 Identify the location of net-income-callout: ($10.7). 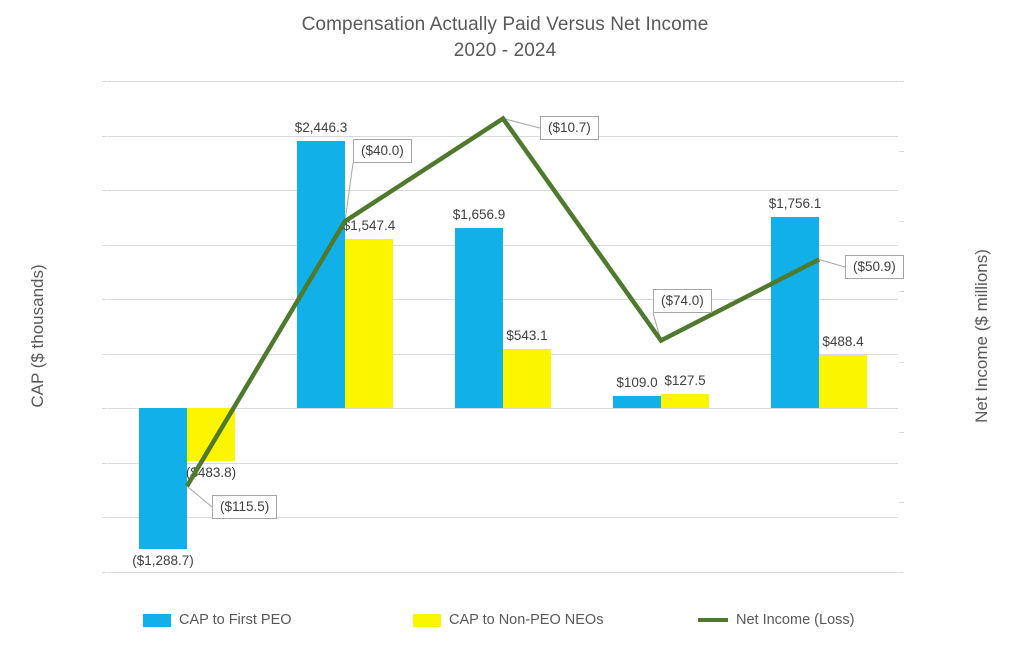
(569, 128).